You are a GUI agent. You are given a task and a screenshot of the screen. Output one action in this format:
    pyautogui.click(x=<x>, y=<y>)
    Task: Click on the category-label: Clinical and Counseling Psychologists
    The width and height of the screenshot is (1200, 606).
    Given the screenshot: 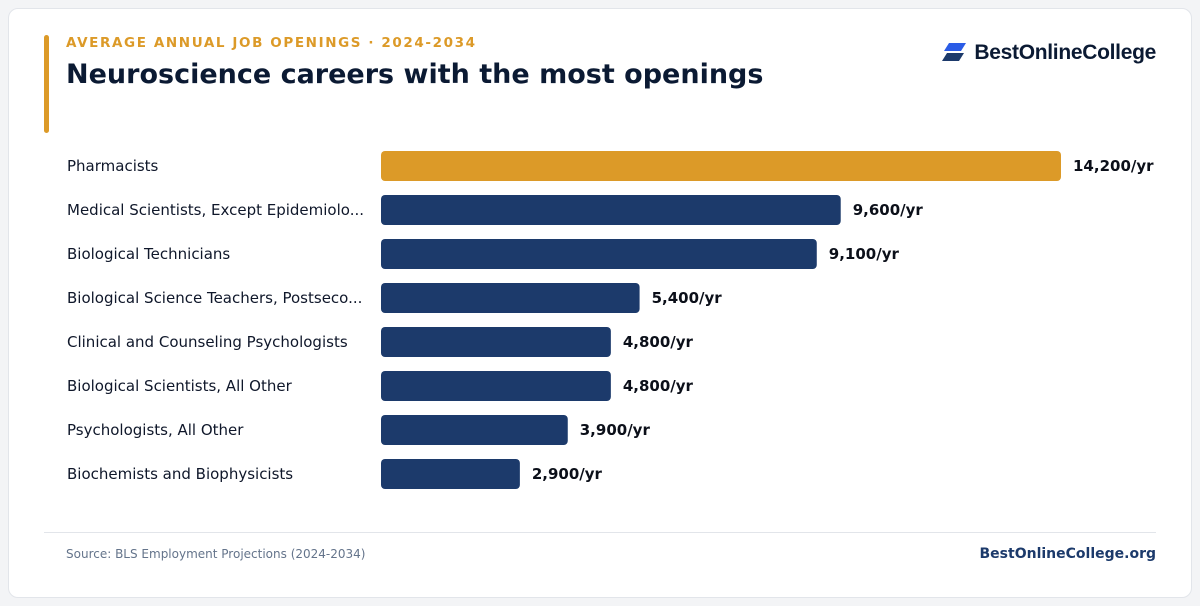 What is the action you would take?
    pyautogui.click(x=207, y=342)
    